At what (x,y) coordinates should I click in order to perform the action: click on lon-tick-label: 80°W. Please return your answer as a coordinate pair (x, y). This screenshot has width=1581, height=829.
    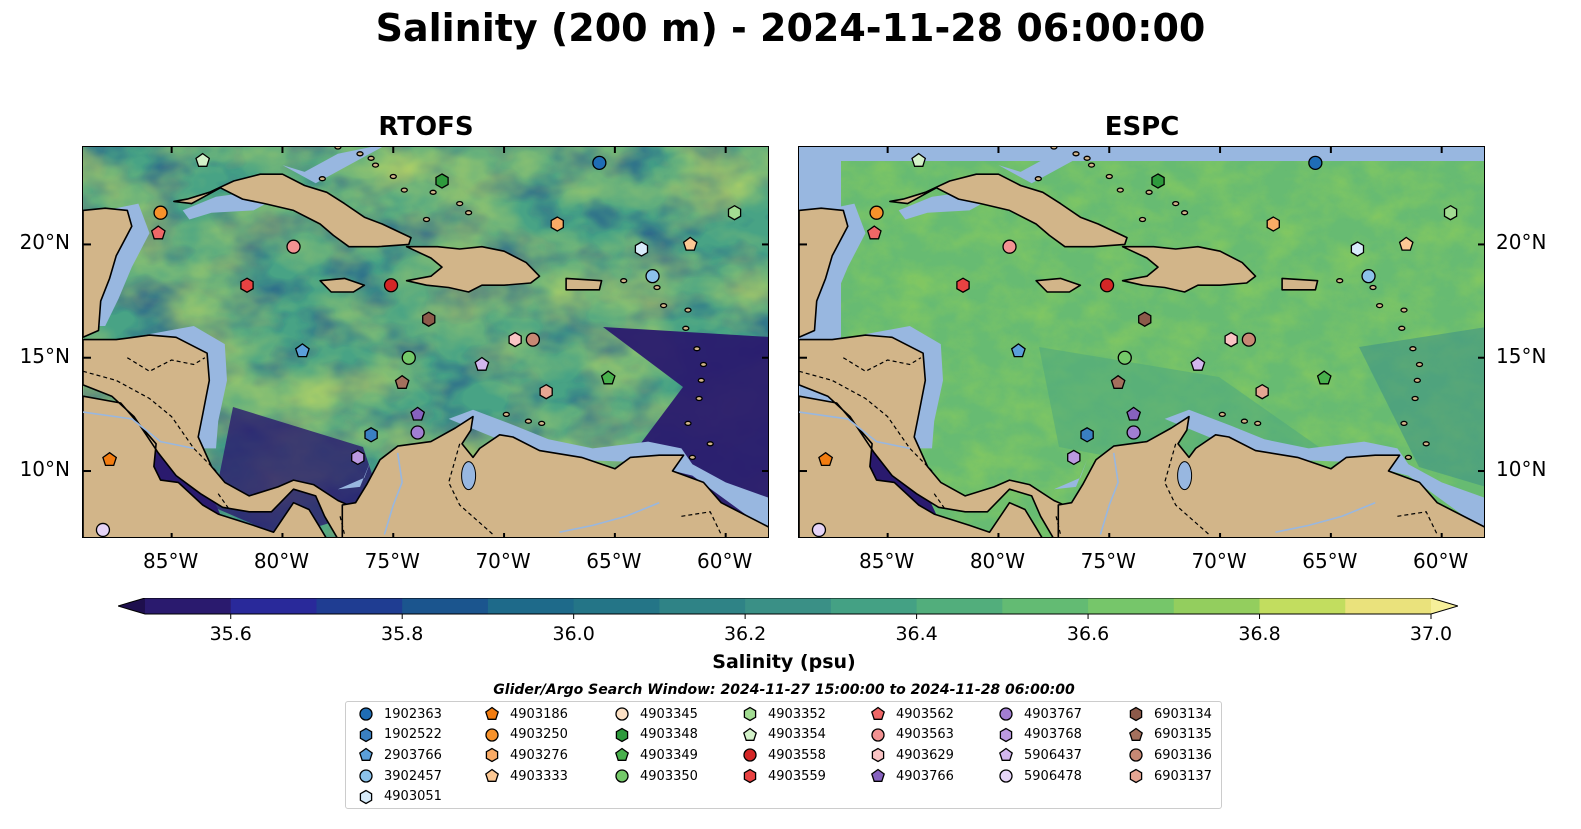
    Looking at the image, I should click on (997, 561).